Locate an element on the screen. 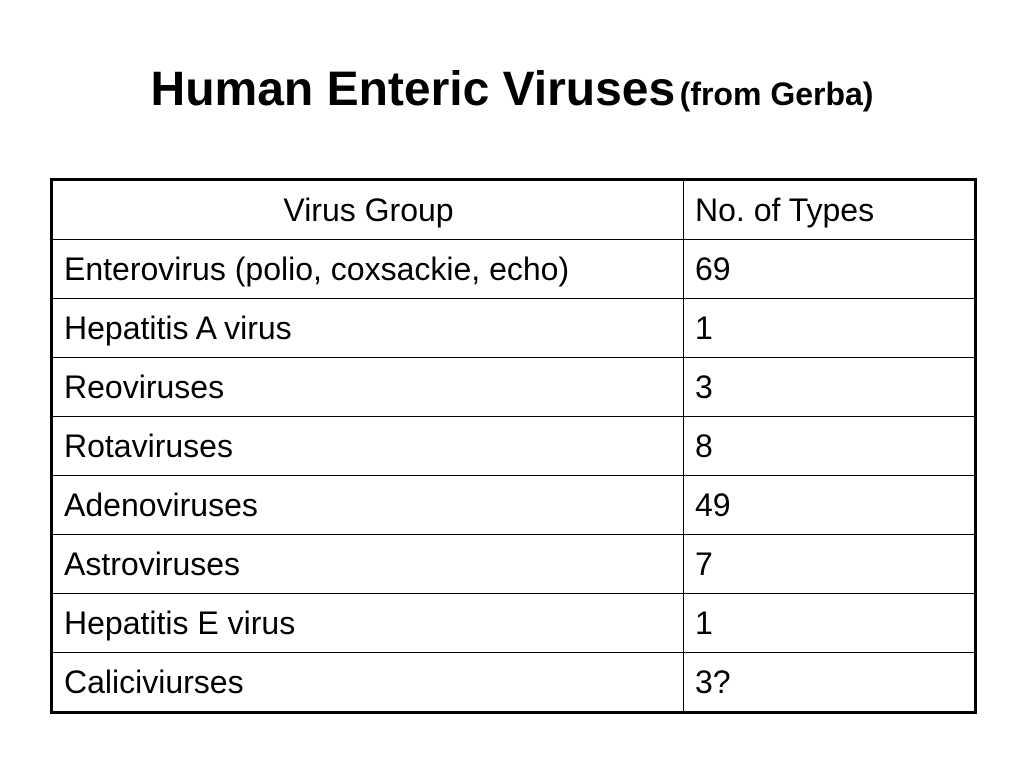 The height and width of the screenshot is (768, 1024). virus-group-cell: Astroviruses is located at coordinates (367, 564).